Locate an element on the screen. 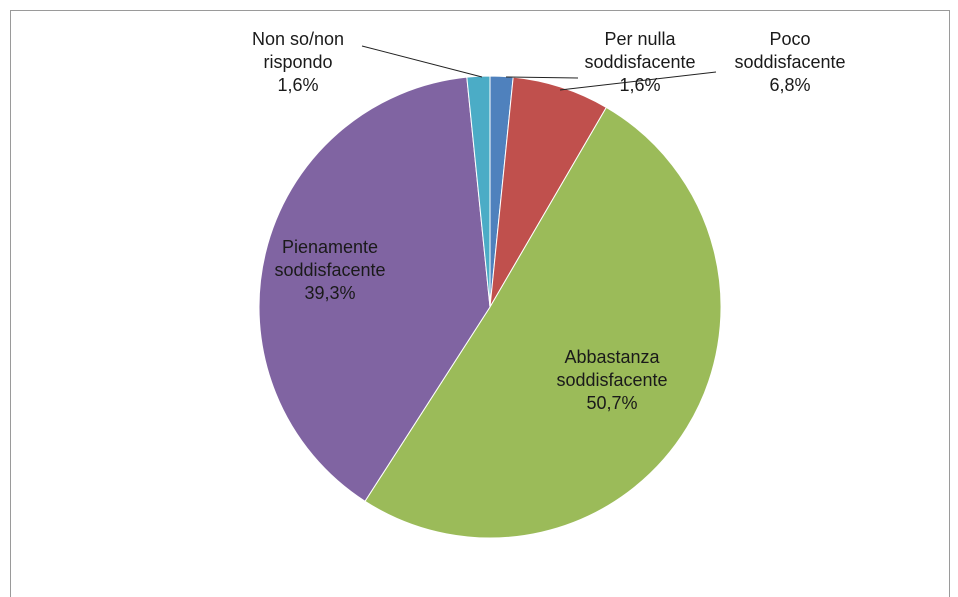 The image size is (958, 597). category-label: Poco soddisfacente is located at coordinates (790, 50).